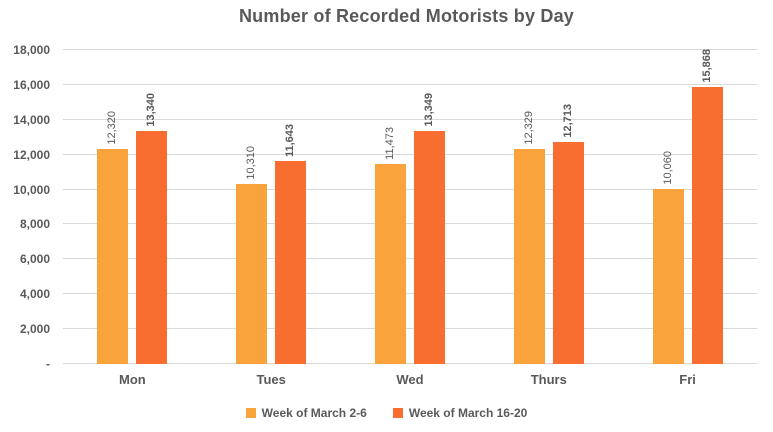  What do you see at coordinates (34, 294) in the screenshot?
I see `y-axis-tick-label: 4,000` at bounding box center [34, 294].